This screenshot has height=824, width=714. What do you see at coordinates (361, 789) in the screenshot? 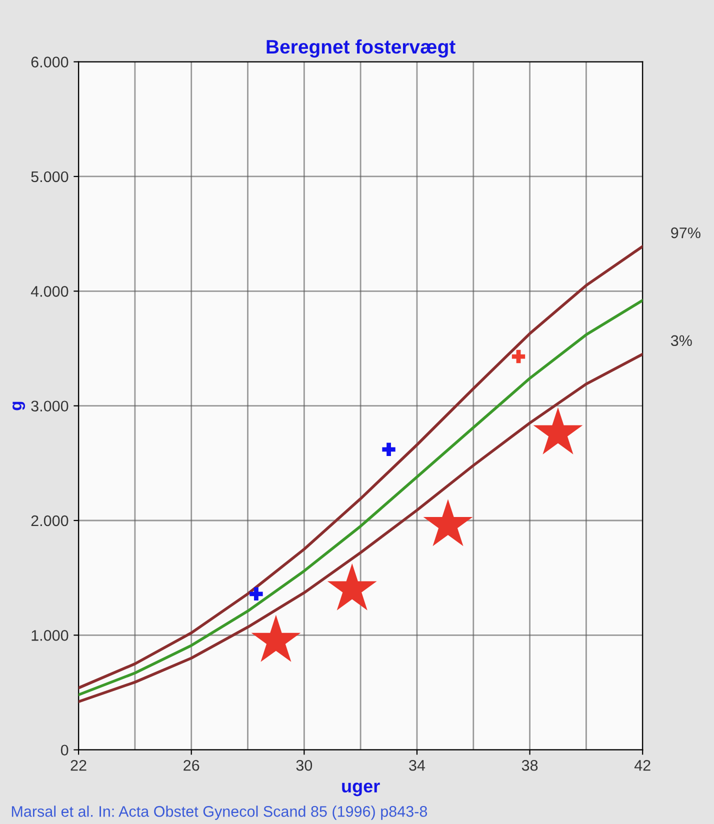
I see `x-axis-title: uger` at bounding box center [361, 789].